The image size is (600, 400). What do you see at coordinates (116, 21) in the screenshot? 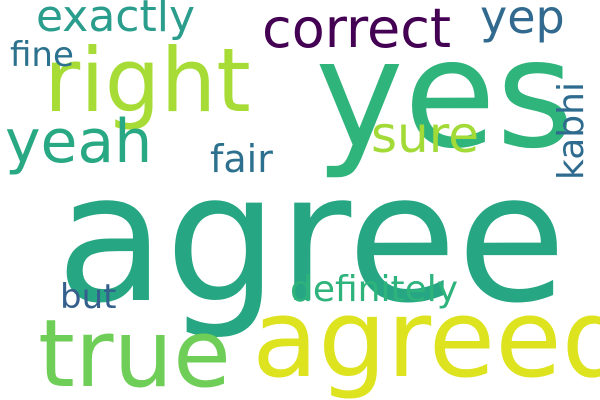
I see `word-exactly: exactly` at bounding box center [116, 21].